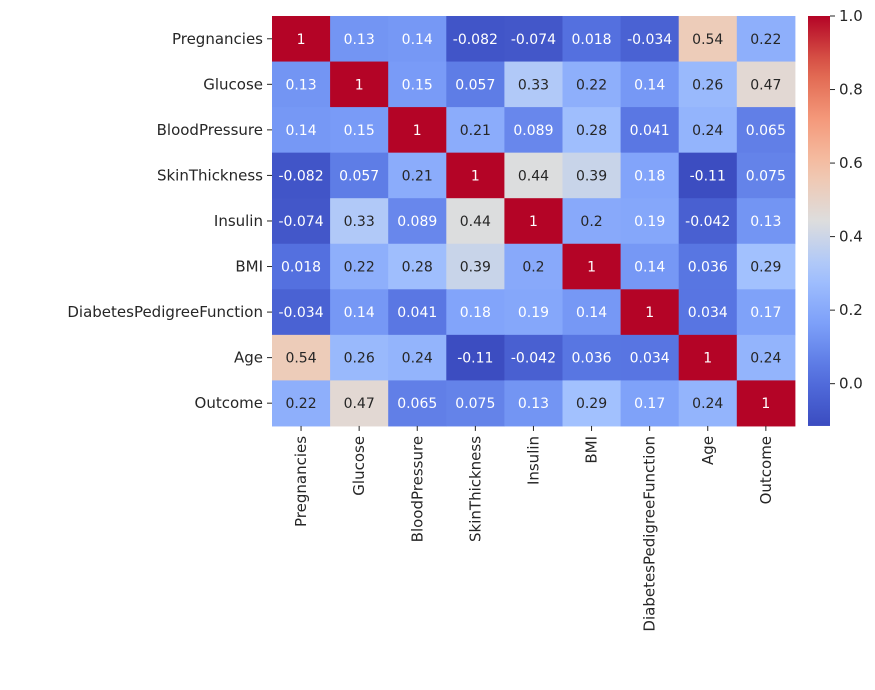 Image resolution: width=875 pixels, height=690 pixels. What do you see at coordinates (248, 358) in the screenshot?
I see `y-tick-label: Age` at bounding box center [248, 358].